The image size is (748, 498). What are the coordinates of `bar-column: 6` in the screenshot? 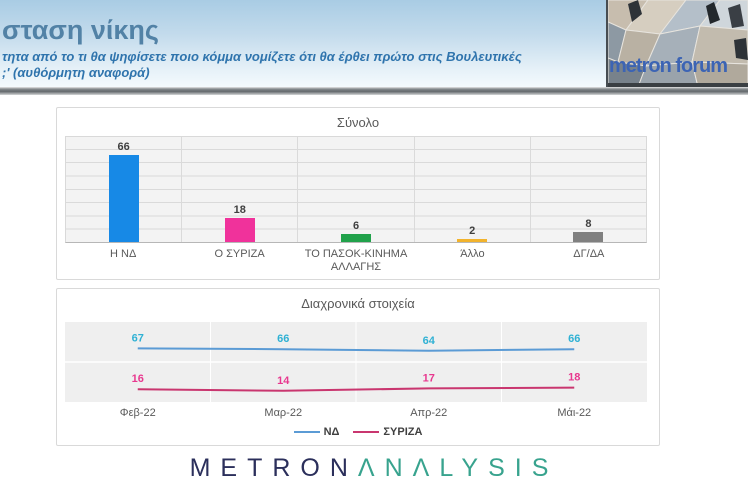 It's located at (356, 189).